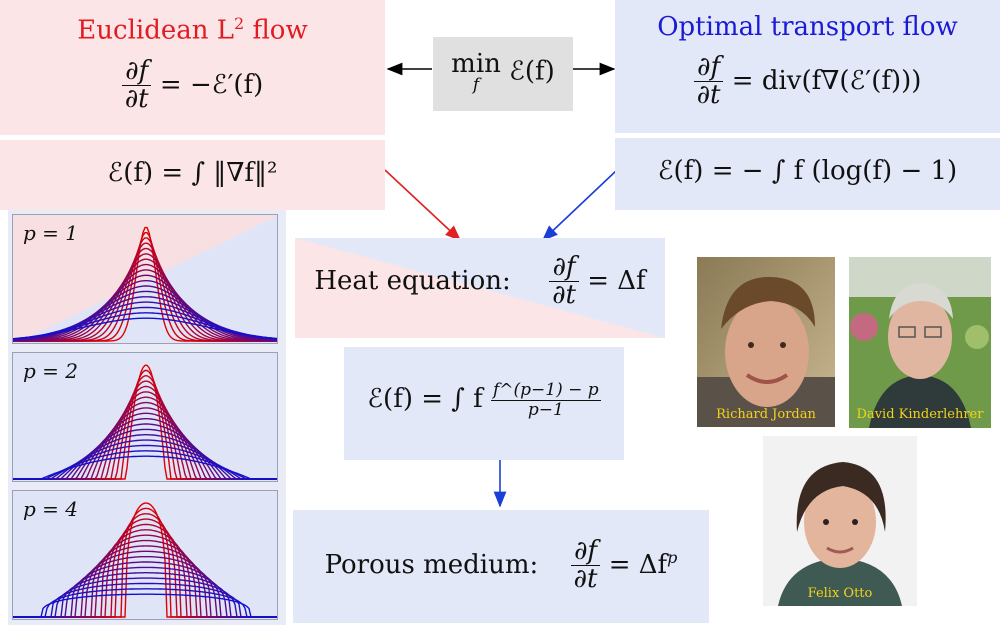 This screenshot has width=1000, height=627. Describe the element at coordinates (476, 64) in the screenshot. I see `min-operator: min` at that location.